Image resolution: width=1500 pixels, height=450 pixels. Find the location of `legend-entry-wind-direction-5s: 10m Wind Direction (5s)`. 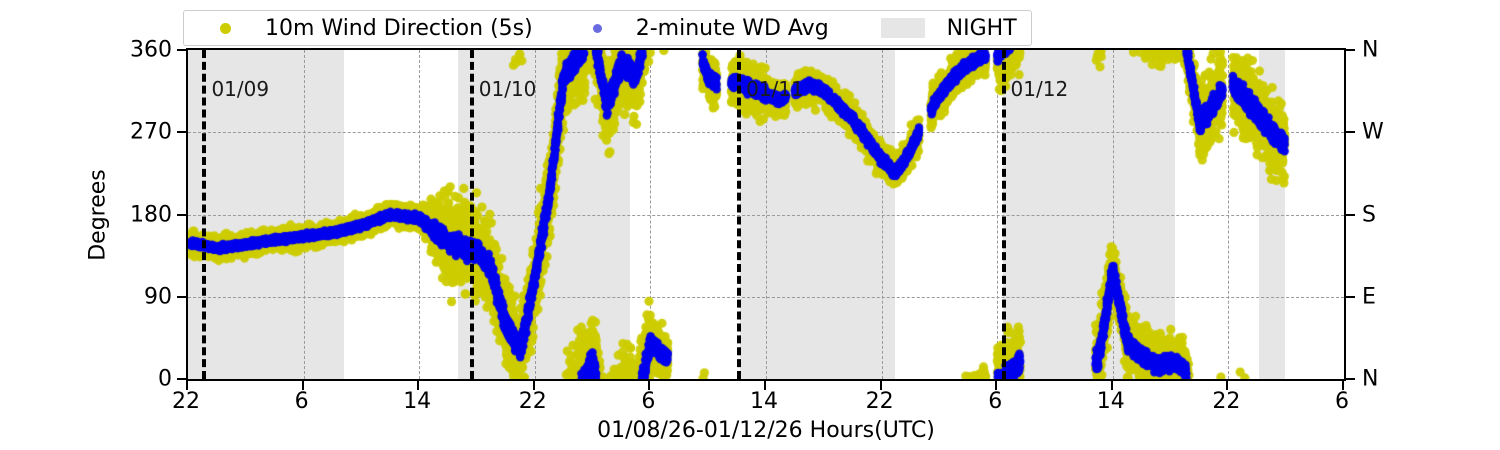

legend-entry-wind-direction-5s: 10m Wind Direction (5s) is located at coordinates (365, 28).